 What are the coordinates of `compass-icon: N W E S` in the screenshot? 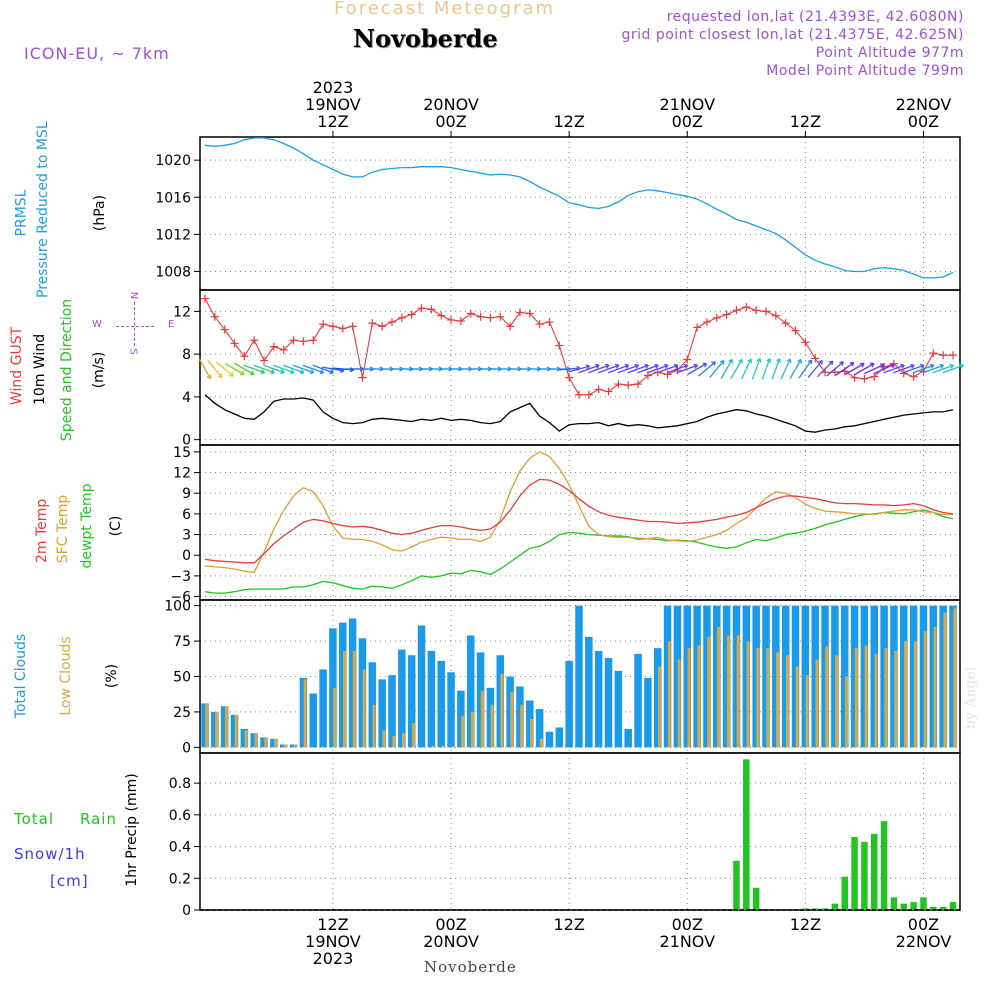 It's located at (133, 325).